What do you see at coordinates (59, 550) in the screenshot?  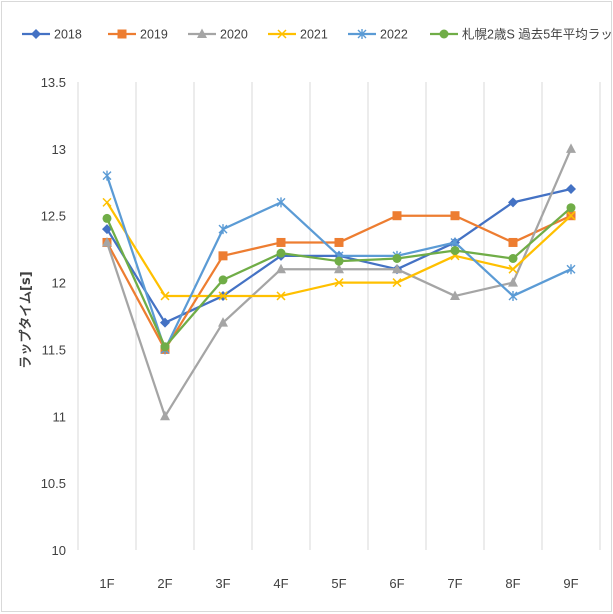 I see `y-tick-label: 10` at bounding box center [59, 550].